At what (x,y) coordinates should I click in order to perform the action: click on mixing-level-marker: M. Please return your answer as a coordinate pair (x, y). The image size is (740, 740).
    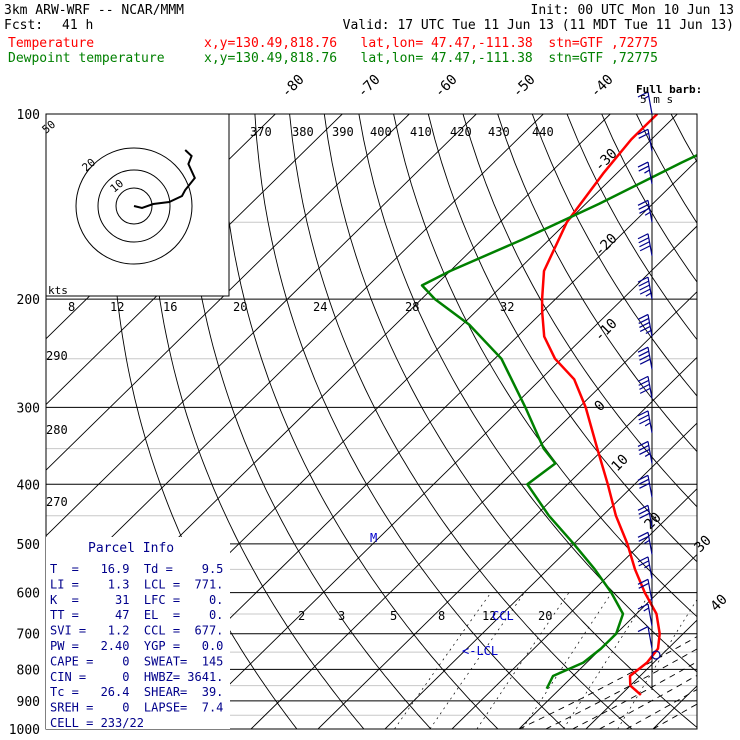
    Looking at the image, I should click on (373, 538).